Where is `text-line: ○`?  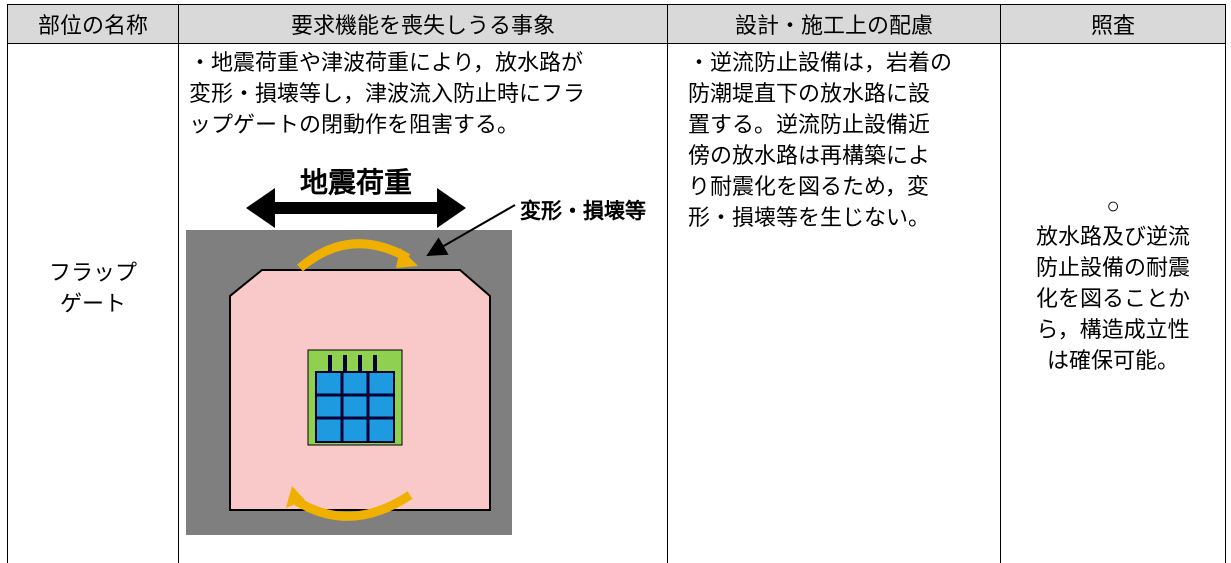 text-line: ○ is located at coordinates (1113, 205).